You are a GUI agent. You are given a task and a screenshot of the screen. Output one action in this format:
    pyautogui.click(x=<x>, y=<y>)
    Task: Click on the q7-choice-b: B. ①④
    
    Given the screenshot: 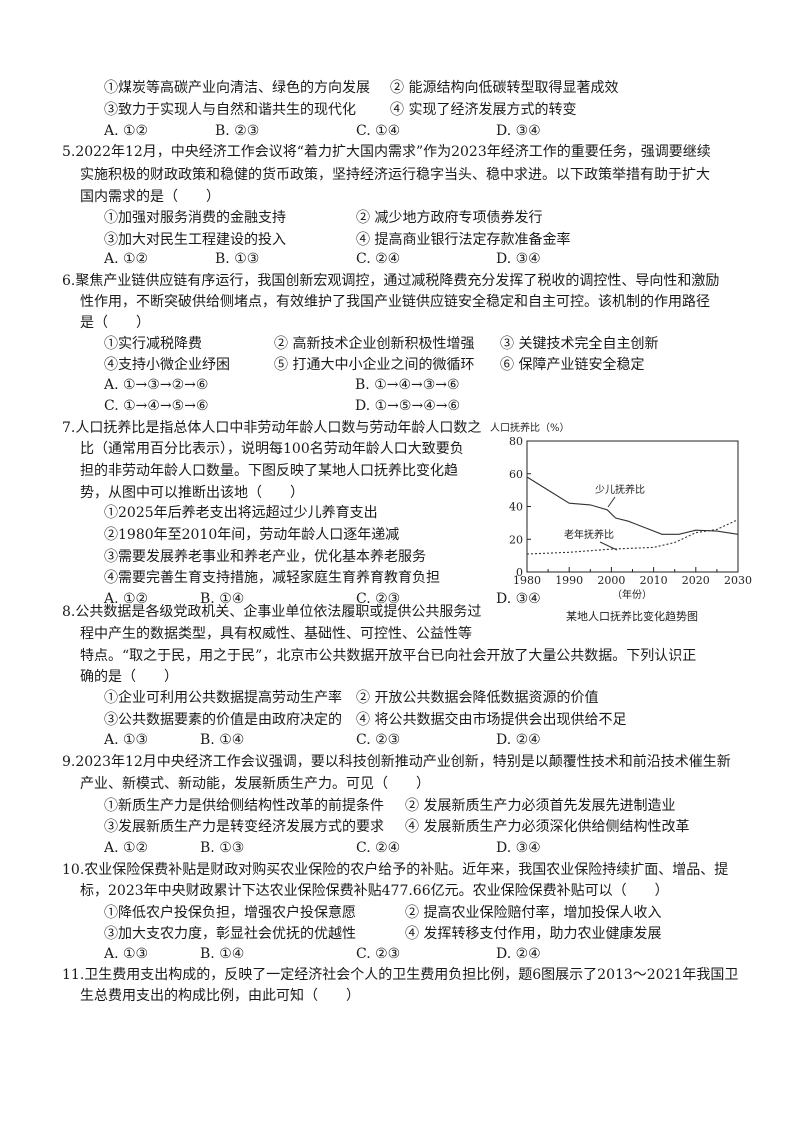 What is the action you would take?
    pyautogui.click(x=222, y=599)
    